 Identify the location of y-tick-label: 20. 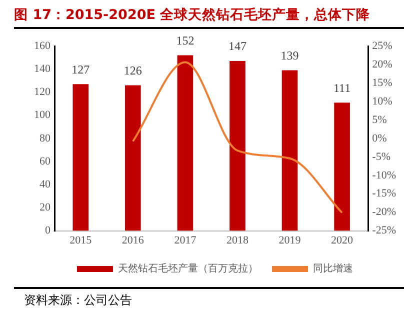
(45, 208).